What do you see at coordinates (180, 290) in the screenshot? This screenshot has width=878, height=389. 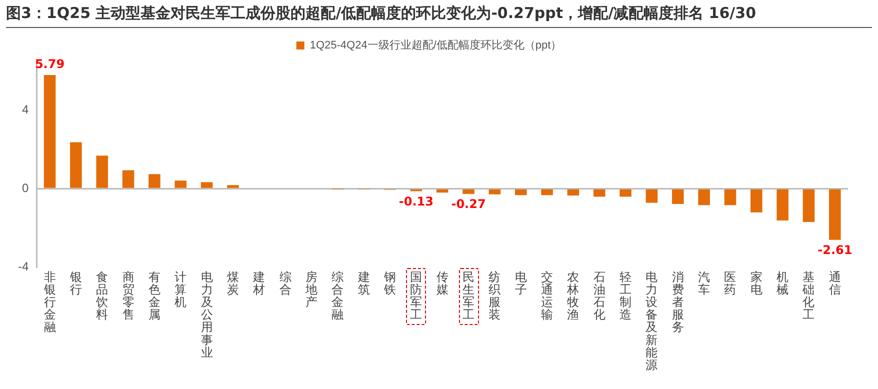 I see `x-tick-label: 计算机` at bounding box center [180, 290].